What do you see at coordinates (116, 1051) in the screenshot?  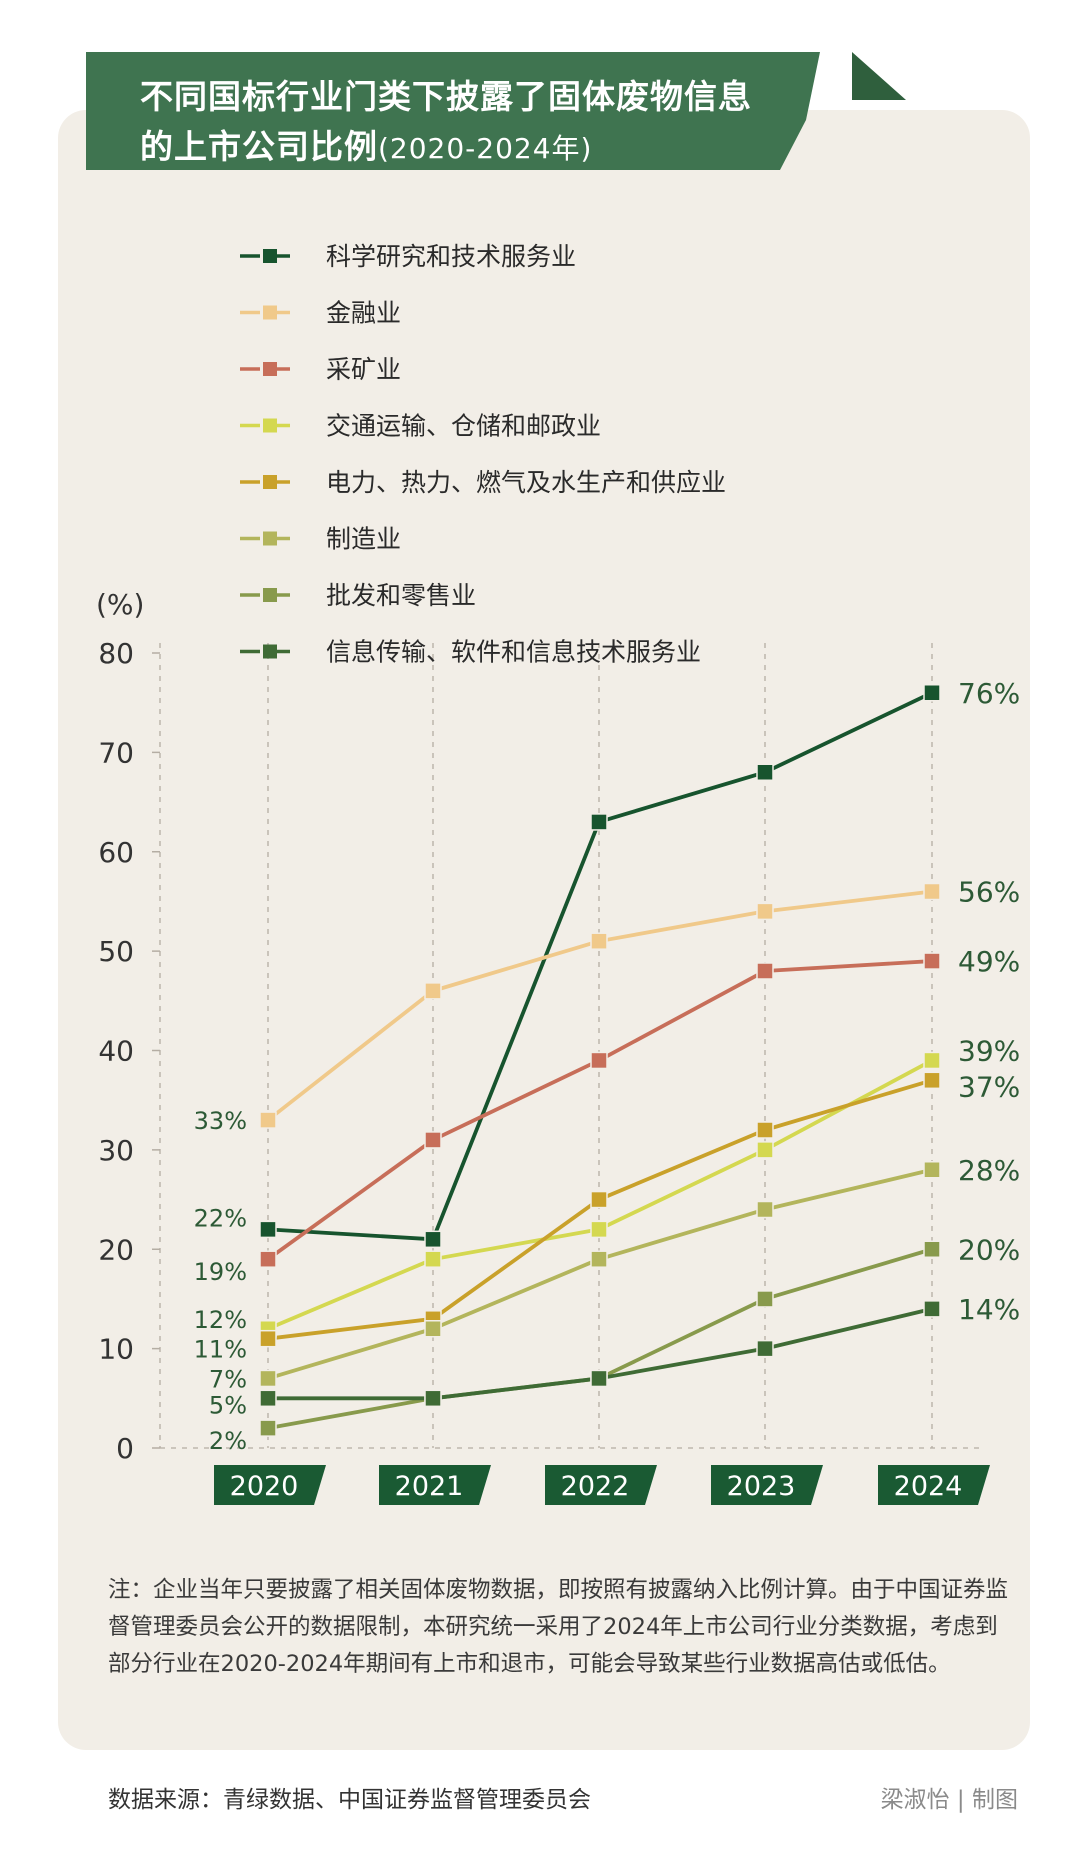 I see `y-tick-label: 40` at bounding box center [116, 1051].